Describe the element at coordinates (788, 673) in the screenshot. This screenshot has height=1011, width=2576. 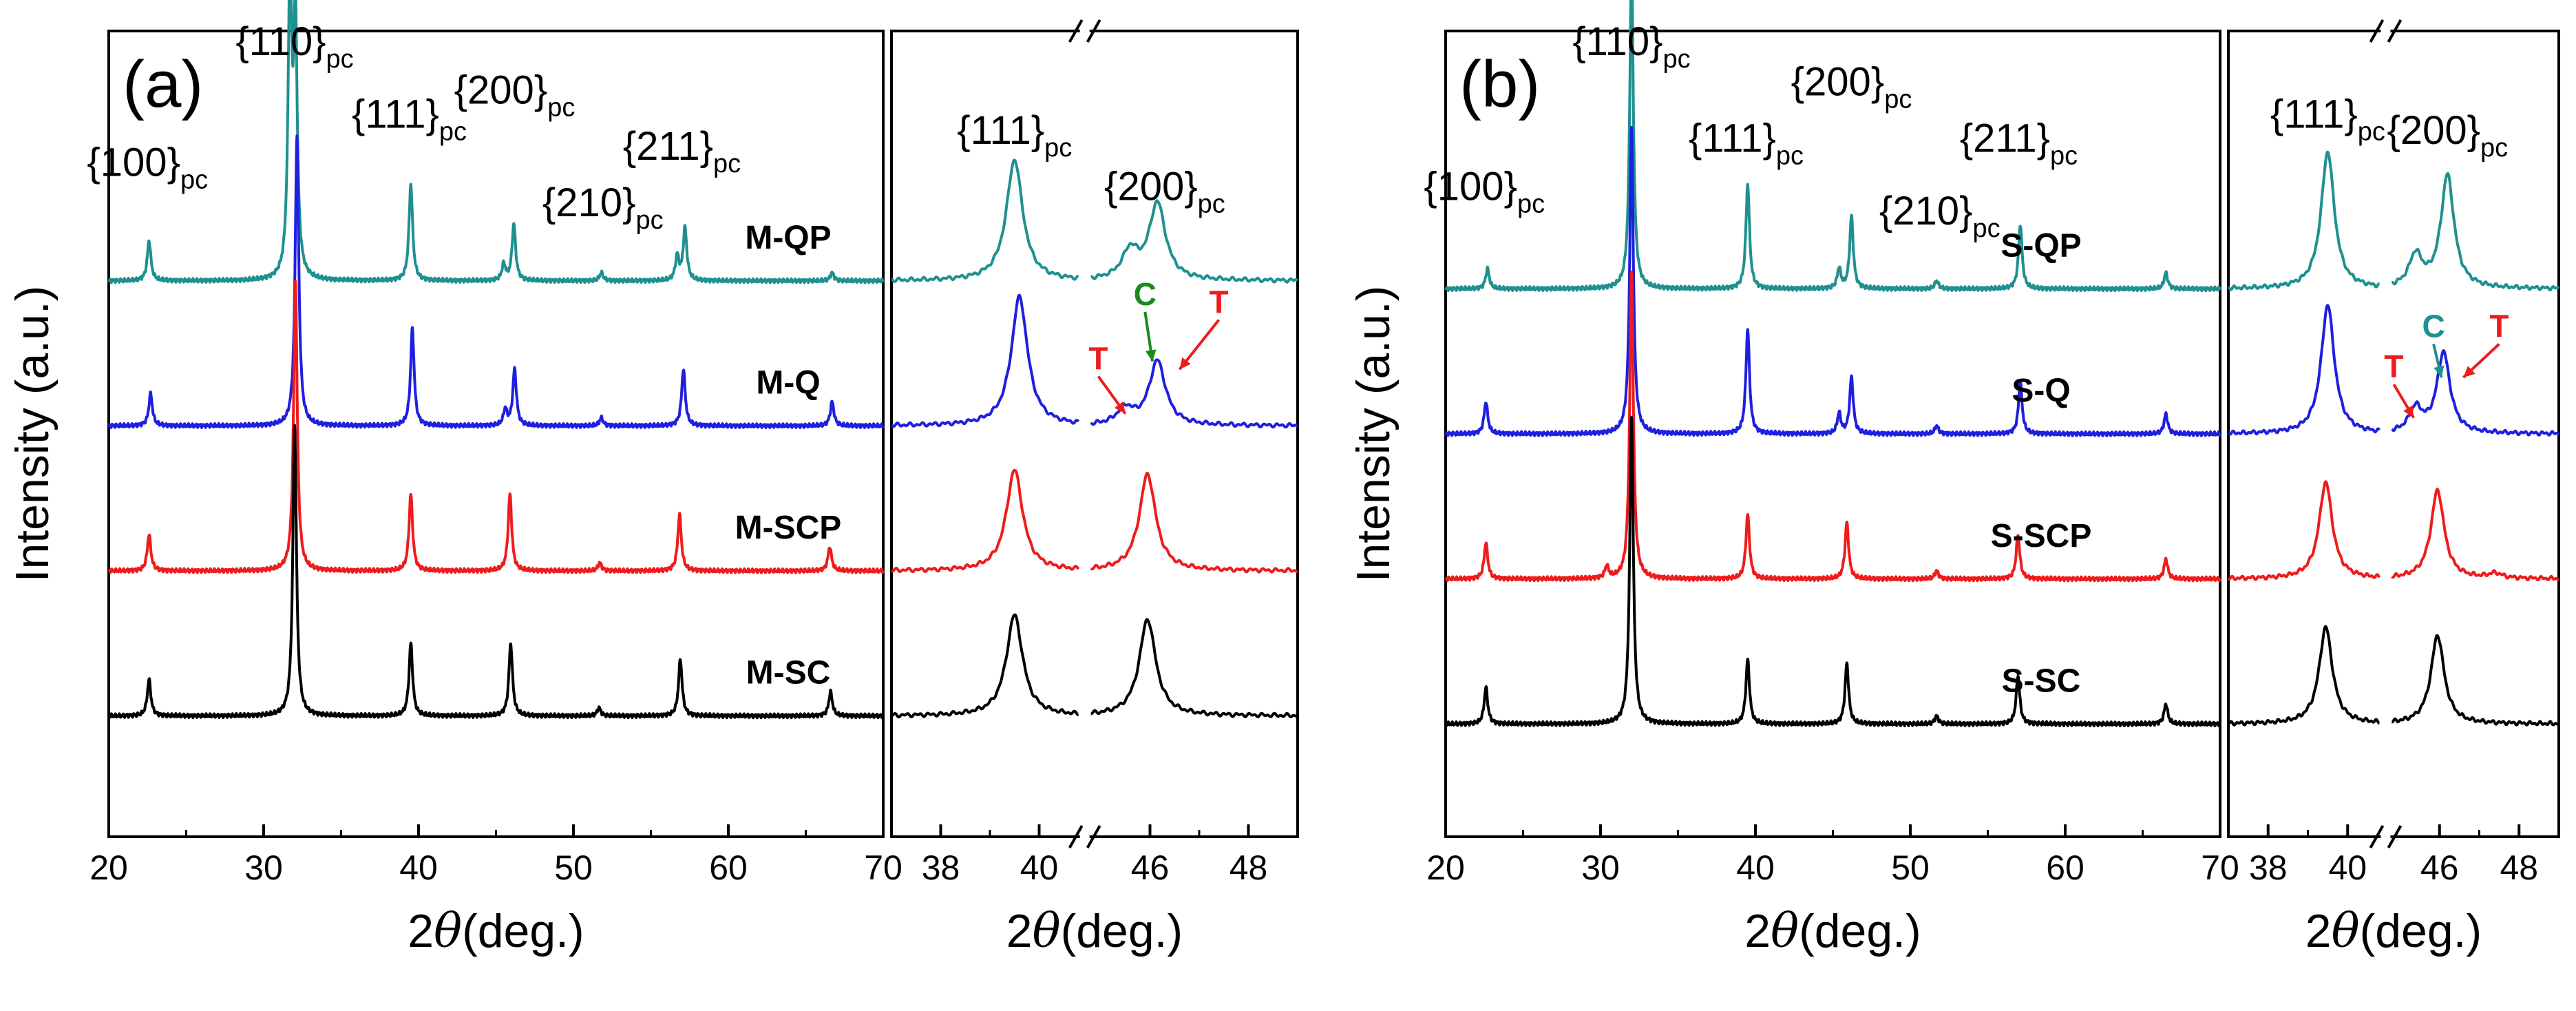
I see `series-label-m-sc: M-SC` at that location.